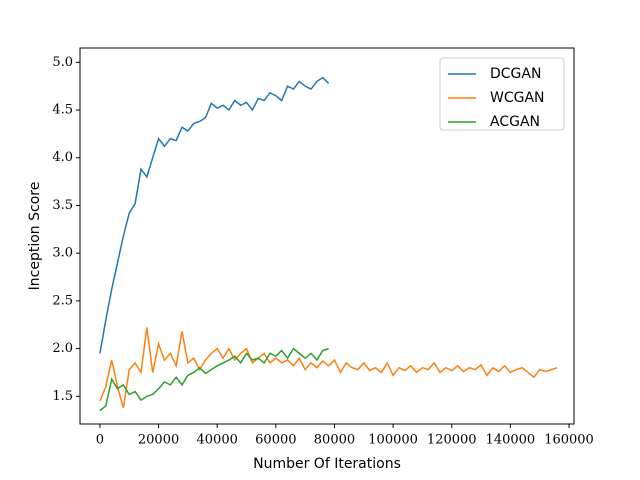 The image size is (640, 480). What do you see at coordinates (158, 440) in the screenshot?
I see `x-tick-label: 20000` at bounding box center [158, 440].